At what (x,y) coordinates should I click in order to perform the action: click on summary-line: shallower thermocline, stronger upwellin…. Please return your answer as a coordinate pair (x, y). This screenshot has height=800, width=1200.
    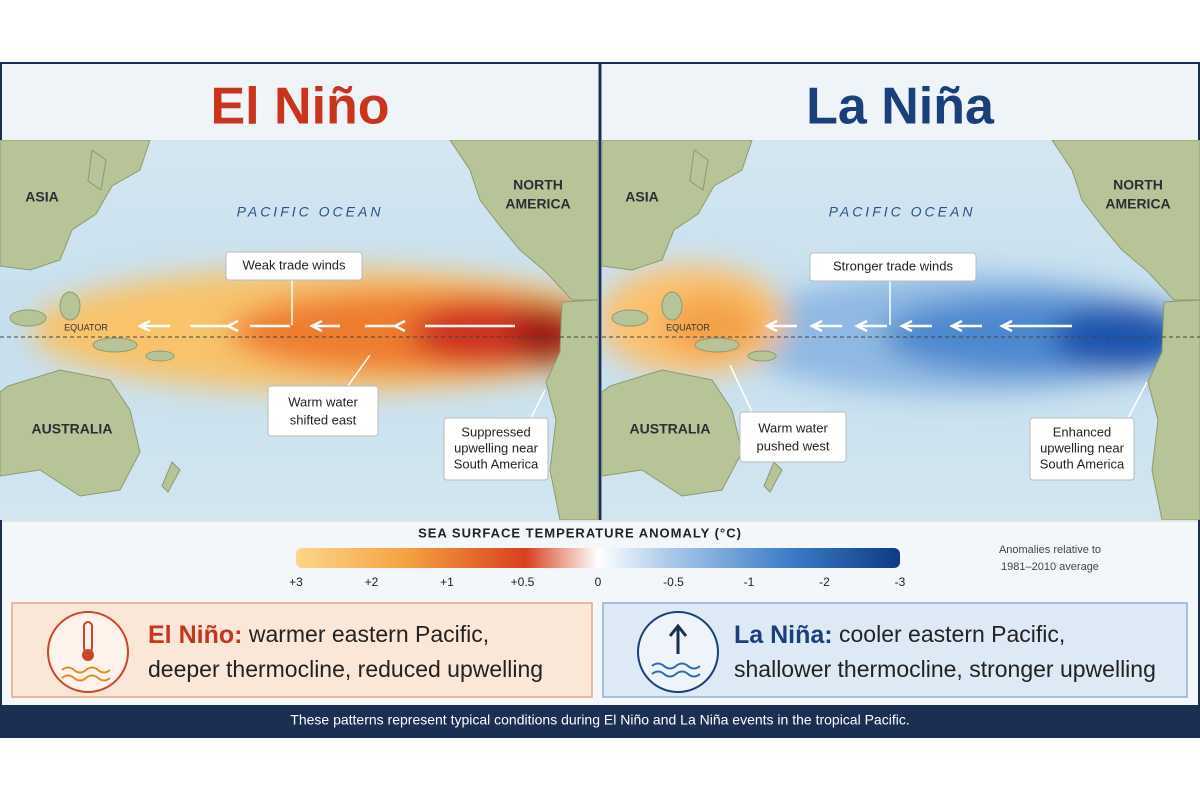
    Looking at the image, I should click on (945, 669).